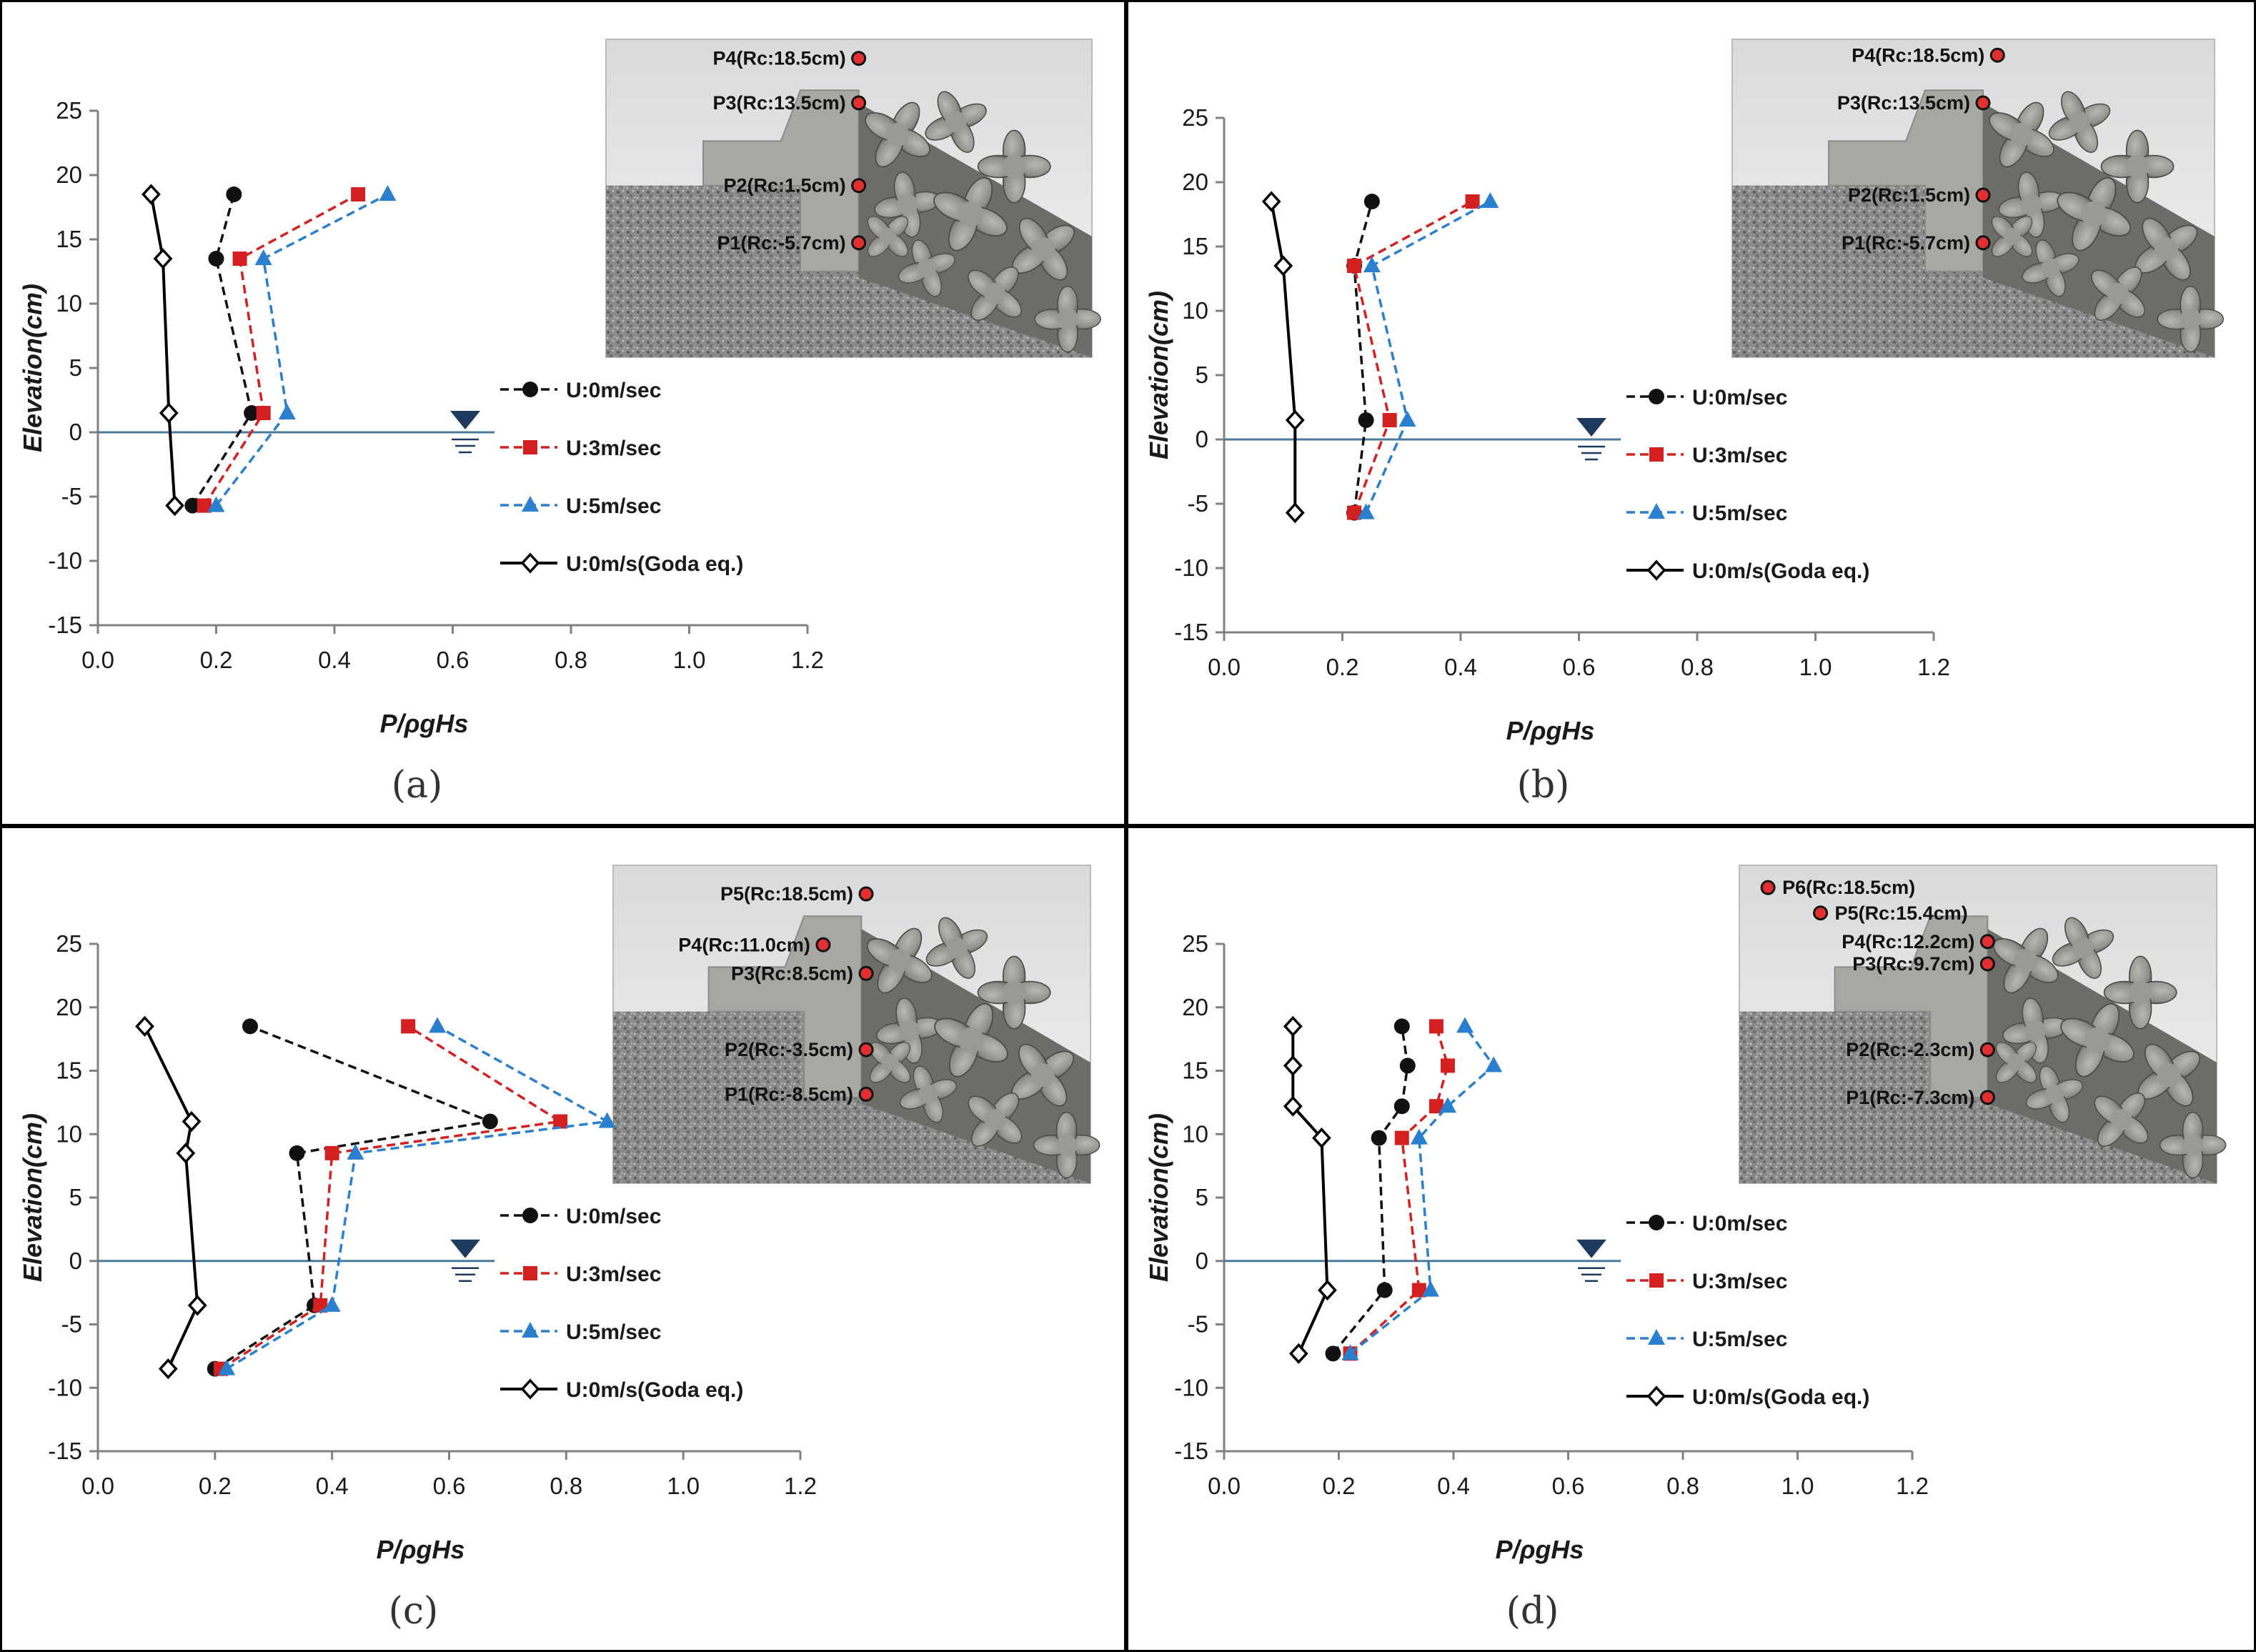 The image size is (2256, 1652). I want to click on x-tick-label: 1.0, so click(684, 1486).